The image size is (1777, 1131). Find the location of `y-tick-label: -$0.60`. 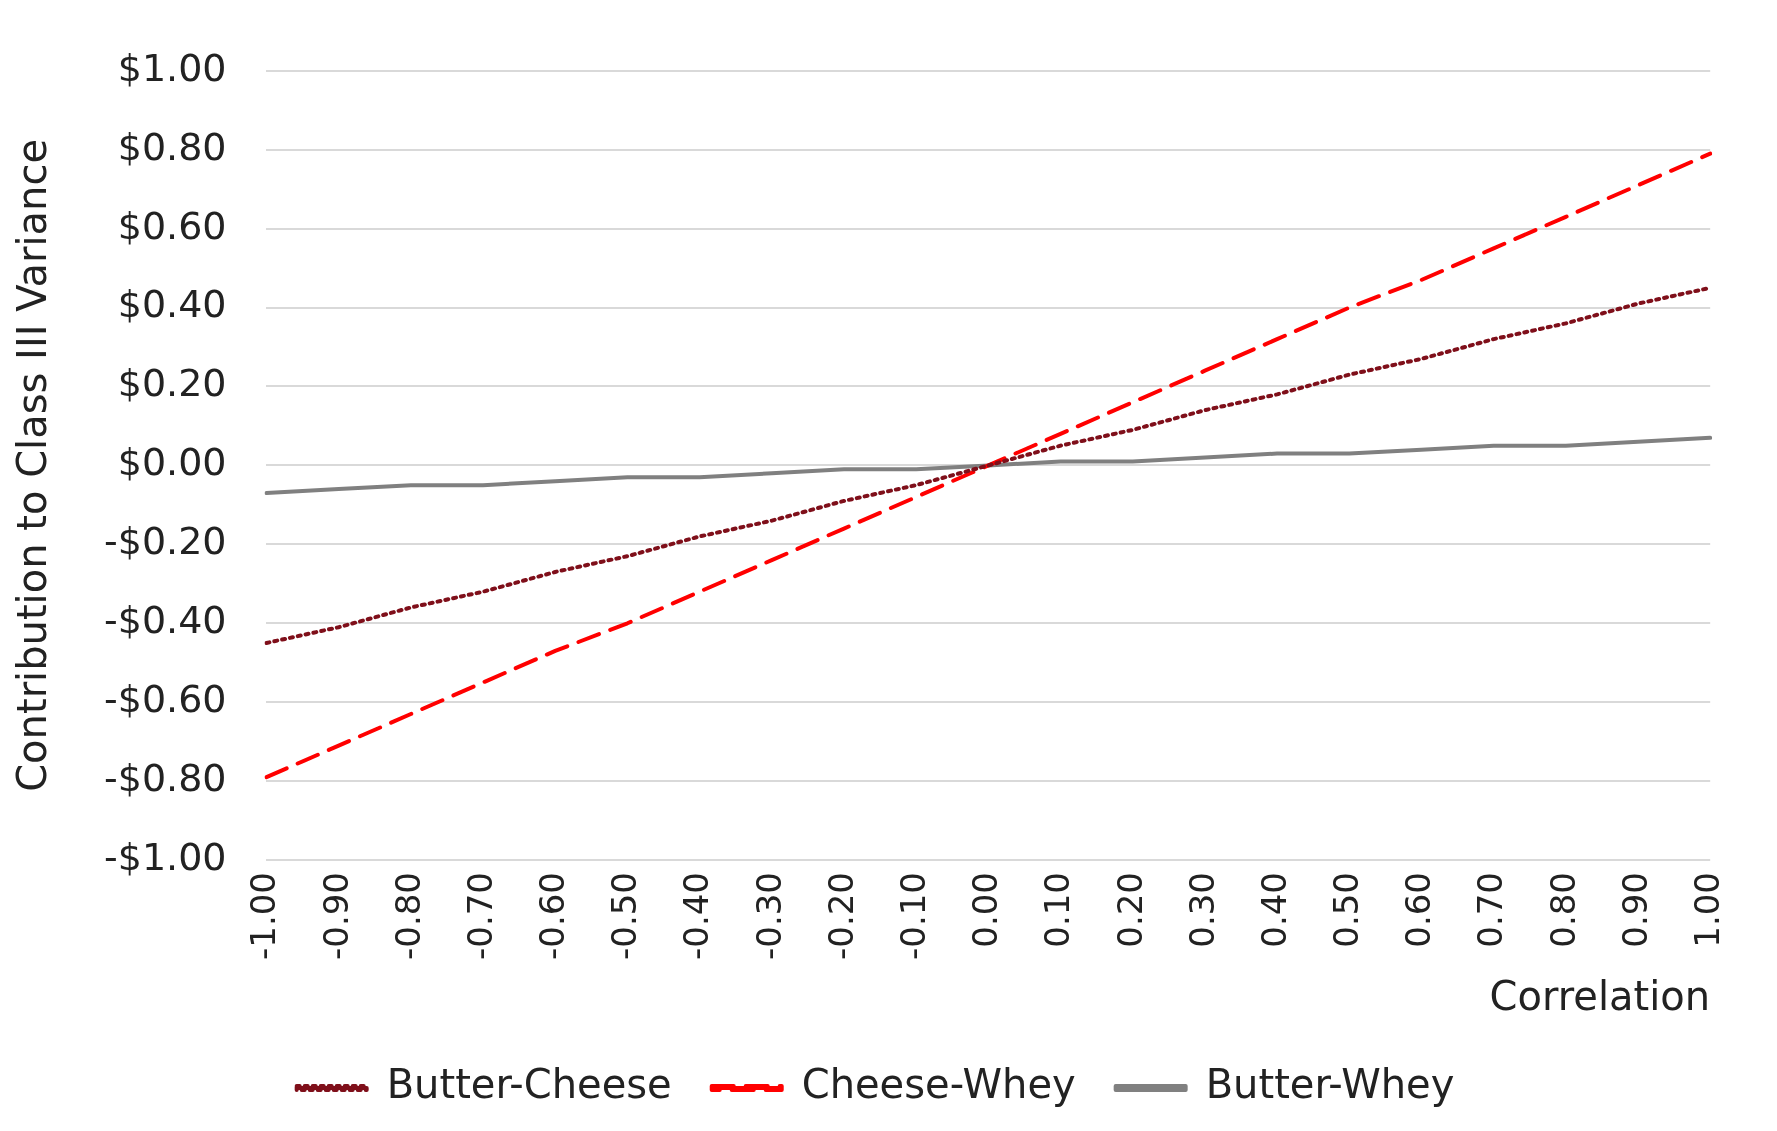

y-tick-label: -$0.60 is located at coordinates (165, 699).